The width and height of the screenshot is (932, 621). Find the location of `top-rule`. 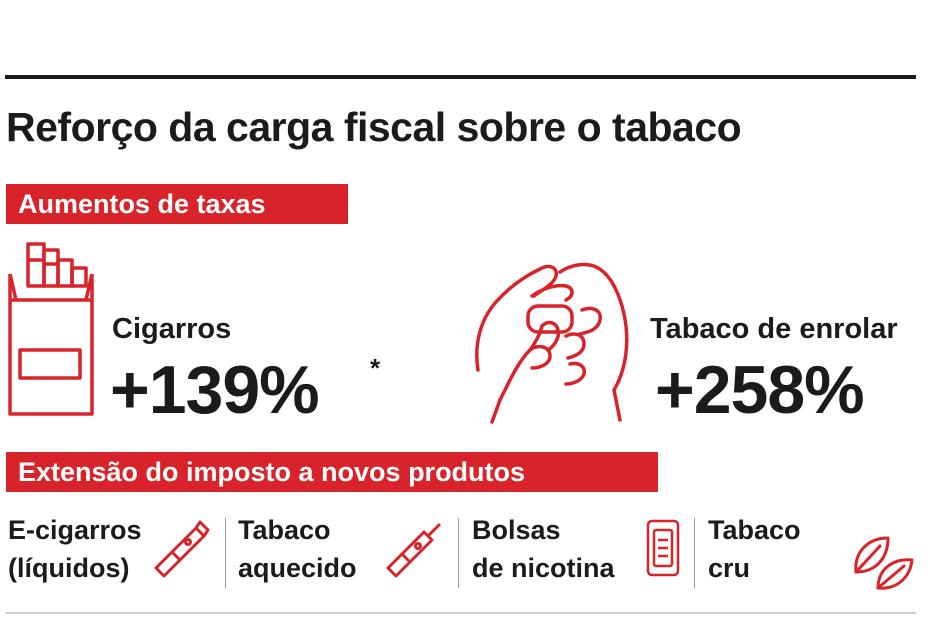

top-rule is located at coordinates (460, 77).